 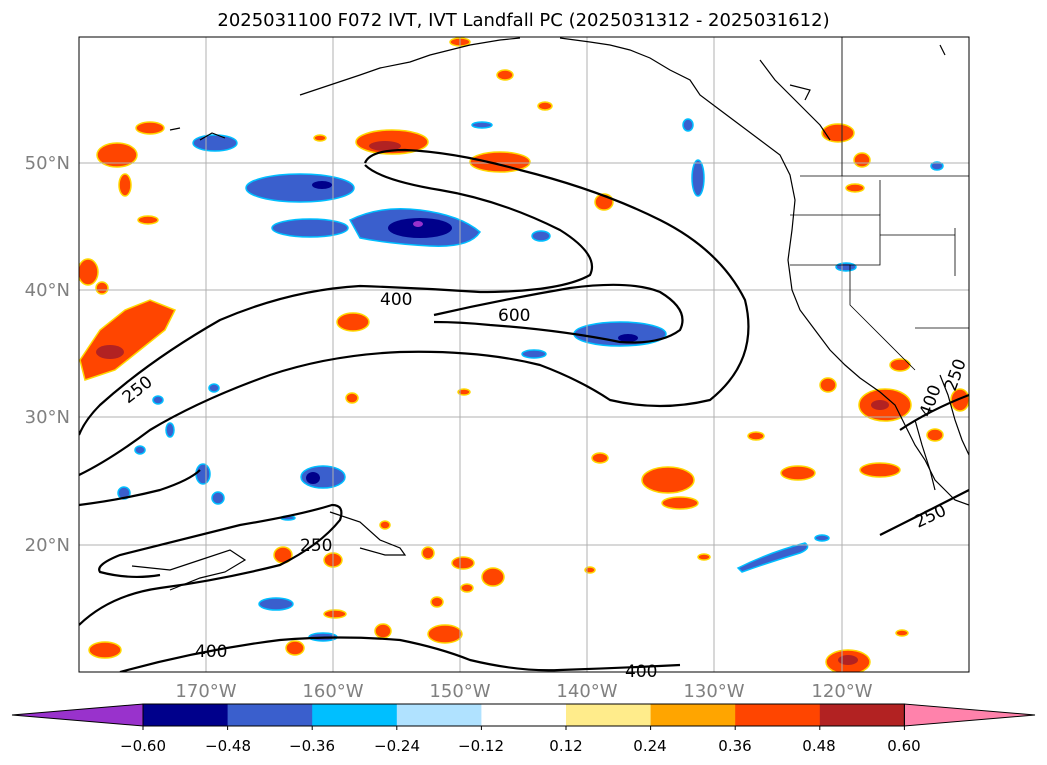 I want to click on colorbar-outline, so click(x=523, y=715).